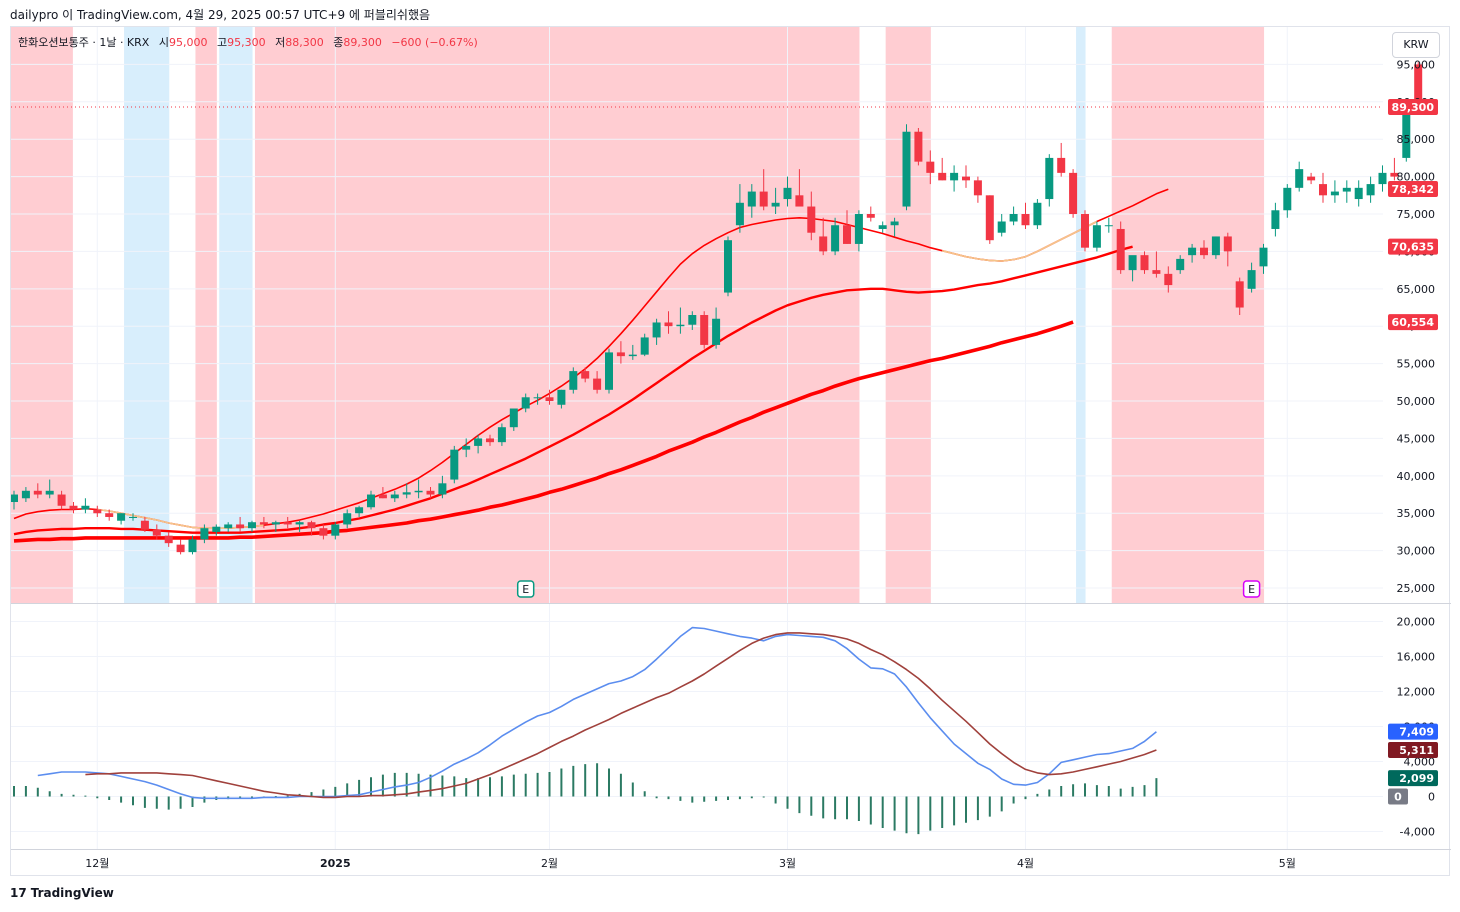 Image resolution: width=1460 pixels, height=912 pixels. What do you see at coordinates (338, 42) in the screenshot?
I see `close-label: 종` at bounding box center [338, 42].